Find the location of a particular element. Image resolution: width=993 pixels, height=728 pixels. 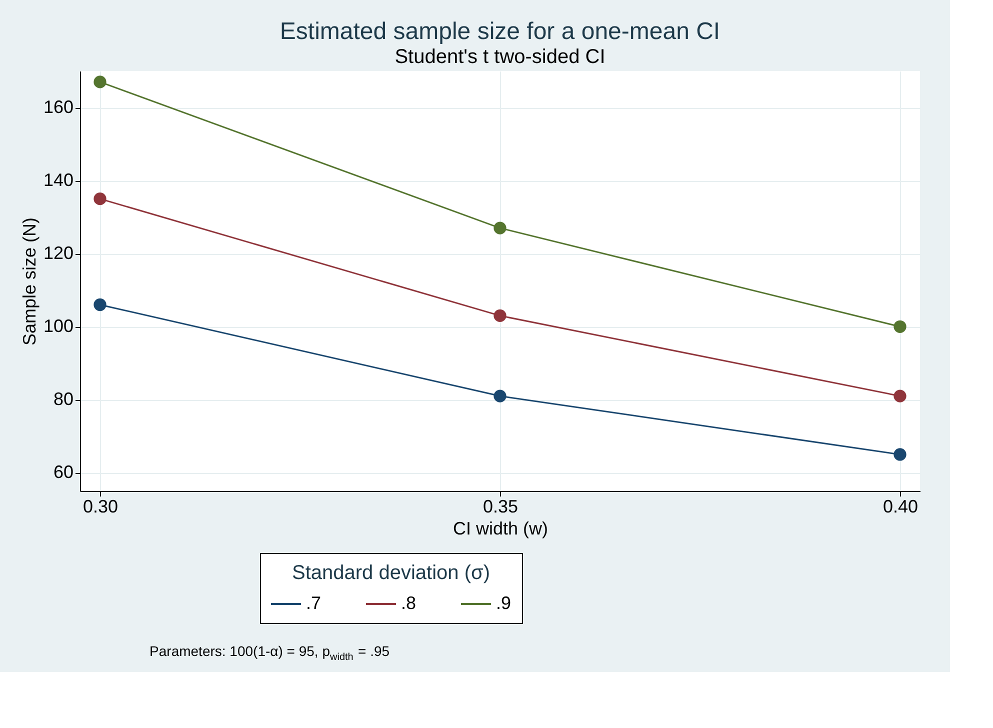

y-tick-label: 160 is located at coordinates (58, 107).